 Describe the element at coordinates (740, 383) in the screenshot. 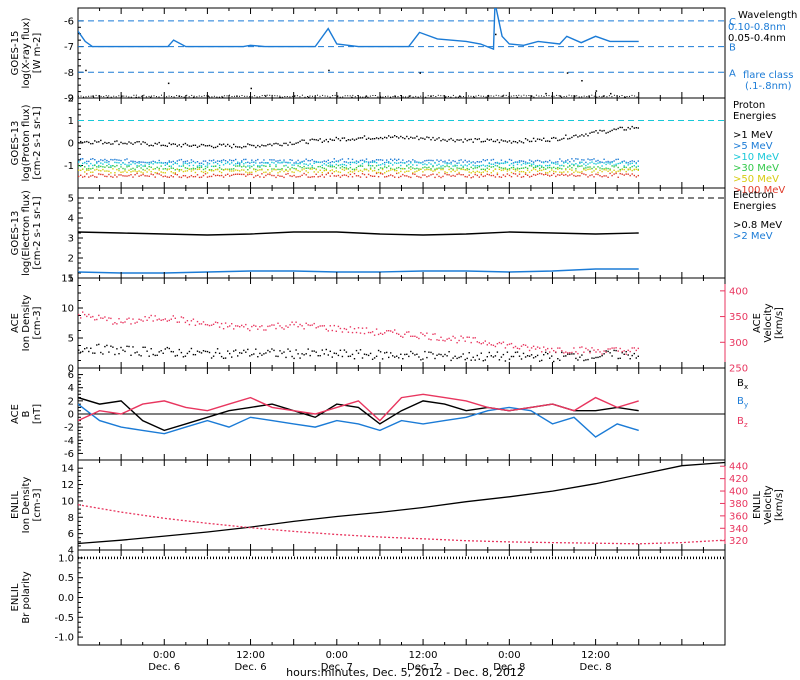

I see `legend-entry: B` at that location.